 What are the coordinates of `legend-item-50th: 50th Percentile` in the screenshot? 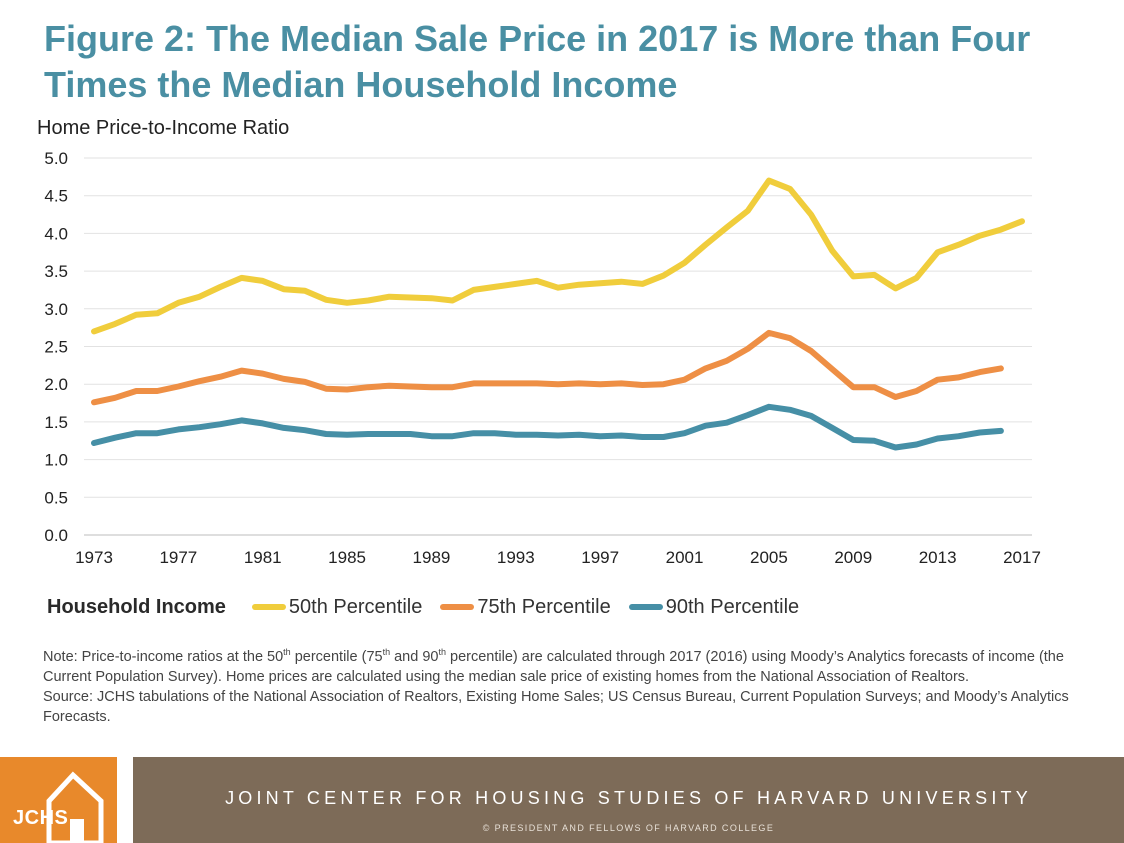 It's located at (337, 607).